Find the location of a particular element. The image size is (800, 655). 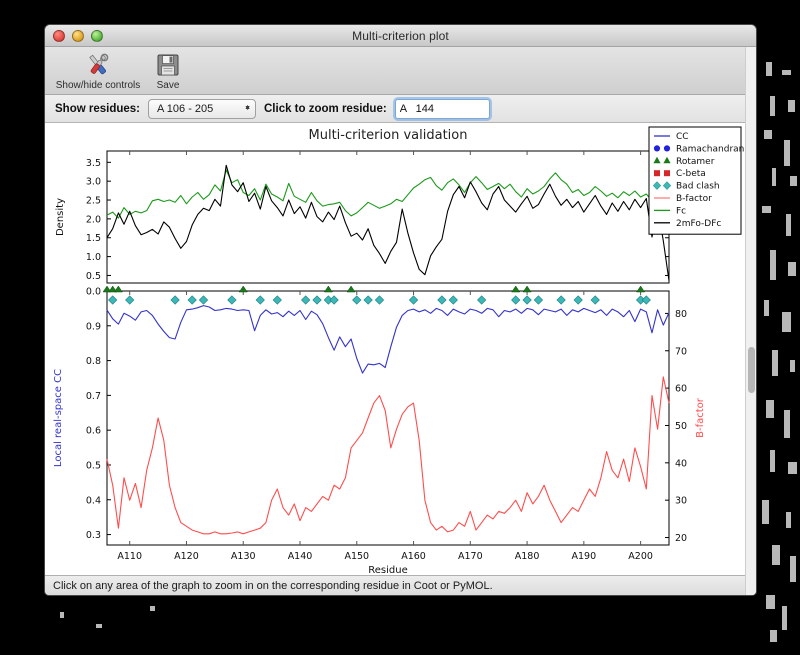

legend-label-6: Fc is located at coordinates (681, 211).